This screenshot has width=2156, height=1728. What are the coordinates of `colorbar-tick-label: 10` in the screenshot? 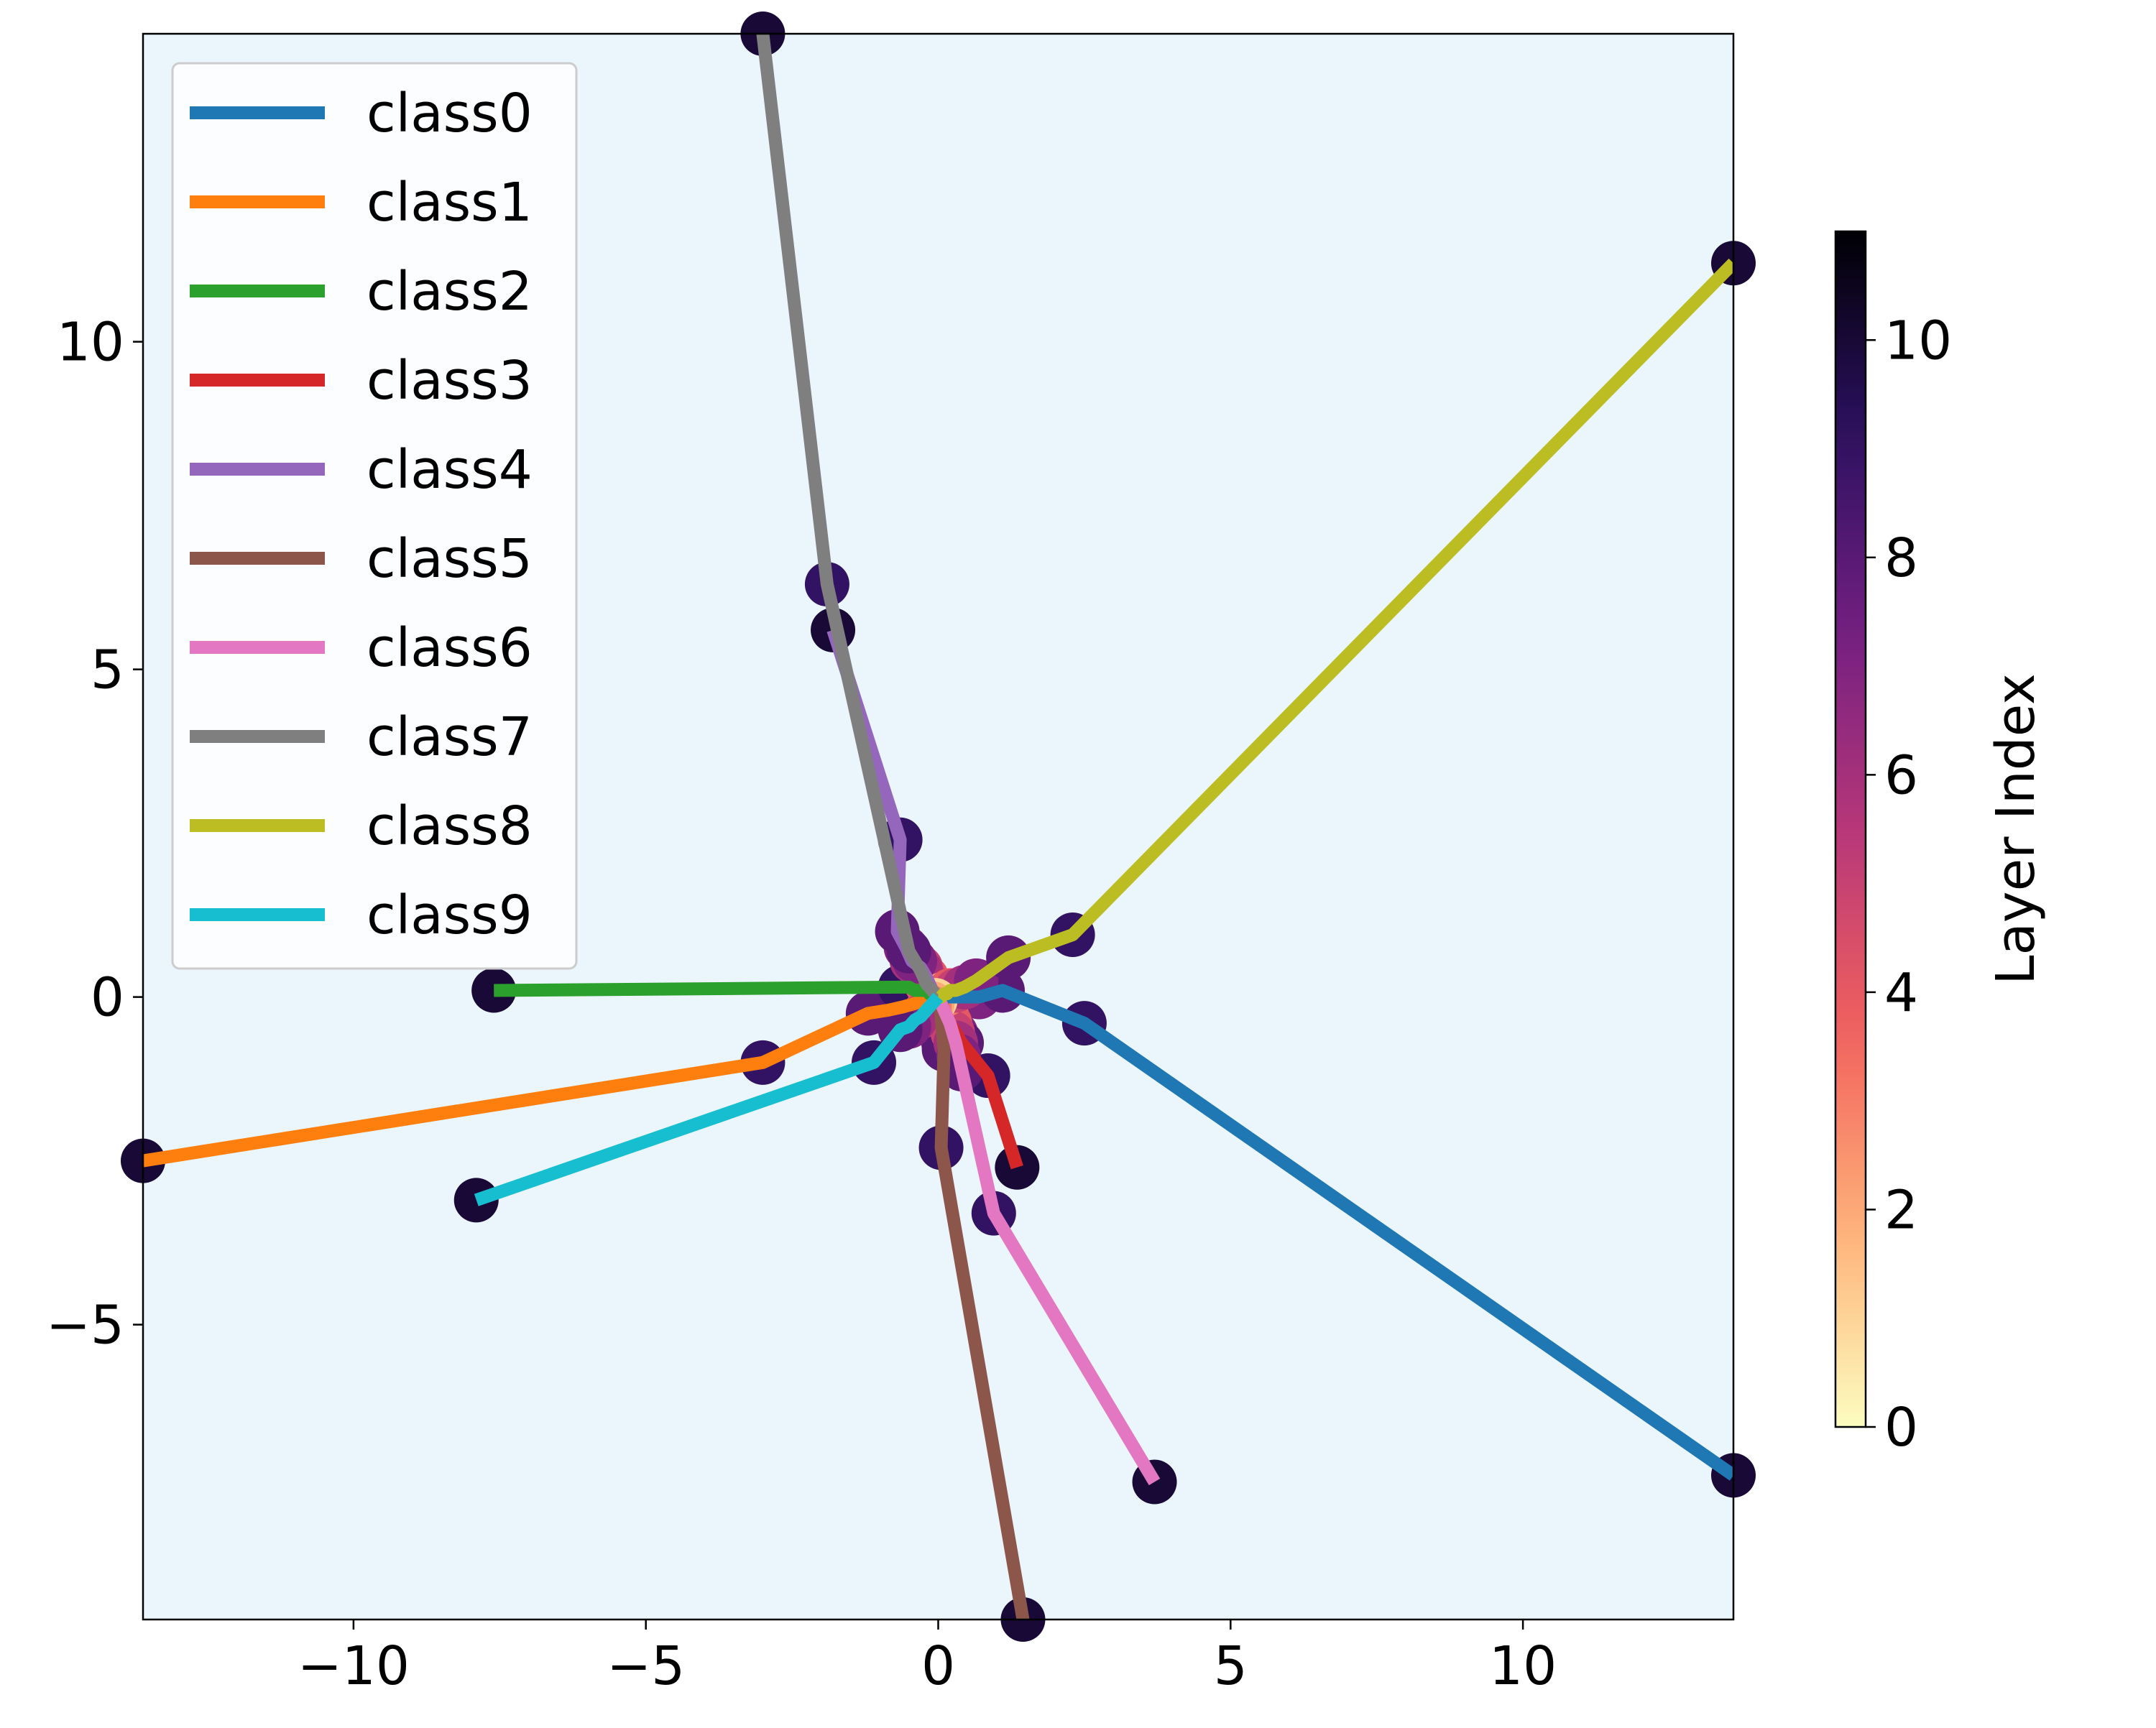 It's located at (1918, 340).